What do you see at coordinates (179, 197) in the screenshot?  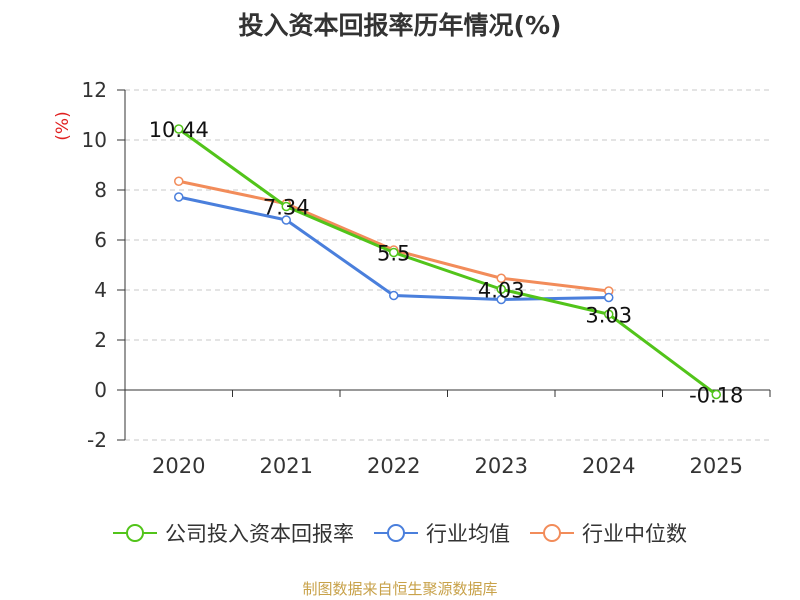 I see `data-point-s1-2020` at bounding box center [179, 197].